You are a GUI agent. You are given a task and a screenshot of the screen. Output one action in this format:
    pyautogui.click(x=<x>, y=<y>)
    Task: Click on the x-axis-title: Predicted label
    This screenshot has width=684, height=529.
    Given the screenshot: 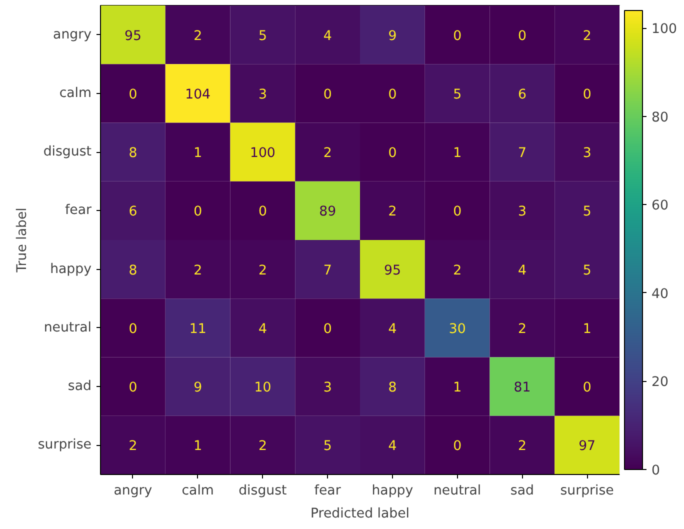 What is the action you would take?
    pyautogui.click(x=360, y=514)
    